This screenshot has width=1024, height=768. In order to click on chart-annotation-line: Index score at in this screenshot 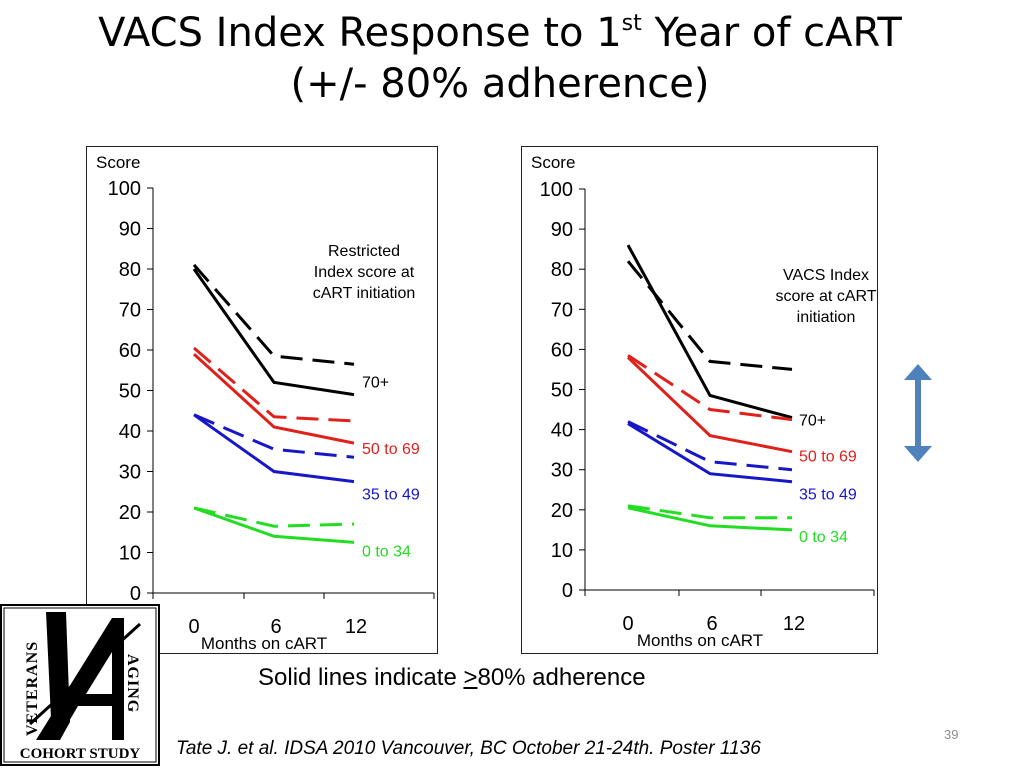, I will do `click(364, 272)`.